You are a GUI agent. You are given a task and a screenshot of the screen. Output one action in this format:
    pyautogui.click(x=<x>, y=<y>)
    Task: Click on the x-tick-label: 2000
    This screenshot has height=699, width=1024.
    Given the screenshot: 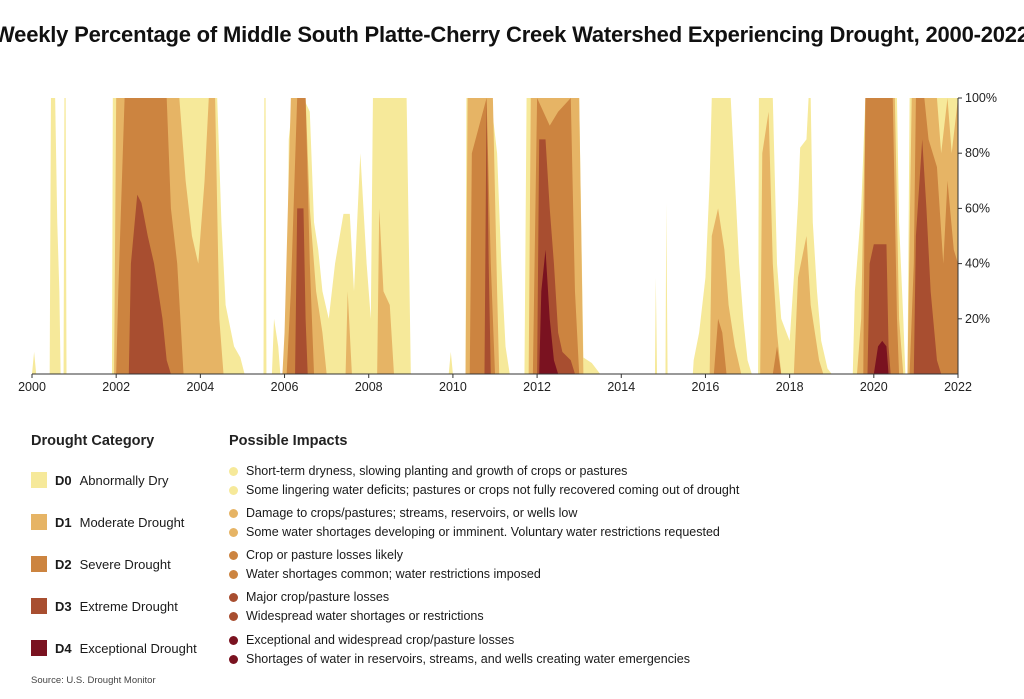 What is the action you would take?
    pyautogui.click(x=32, y=387)
    